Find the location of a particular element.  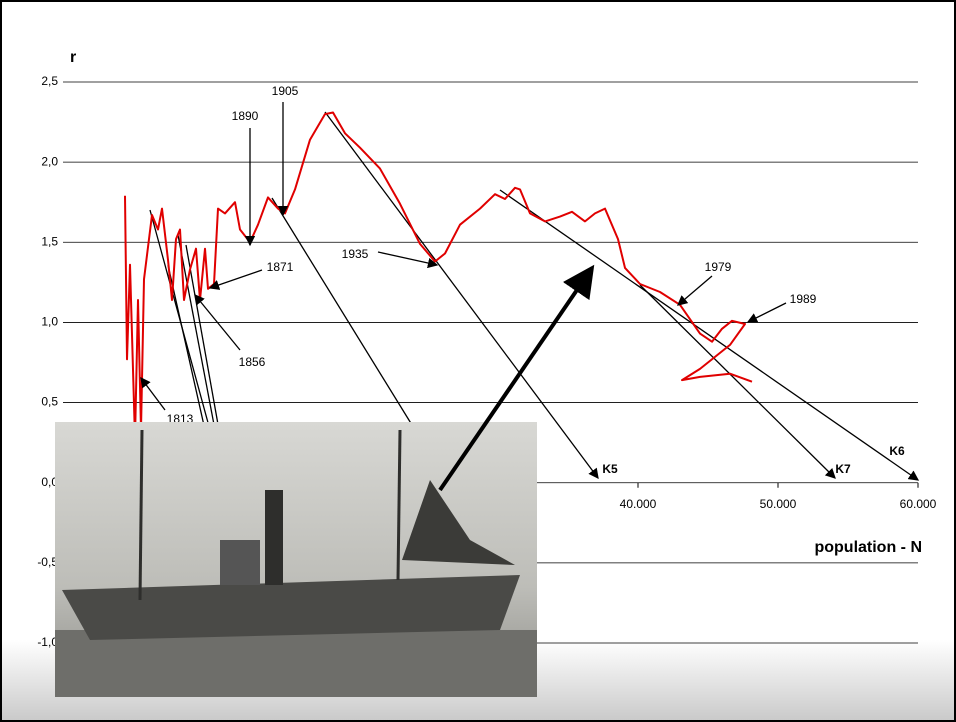

annotation: K5 is located at coordinates (610, 469).